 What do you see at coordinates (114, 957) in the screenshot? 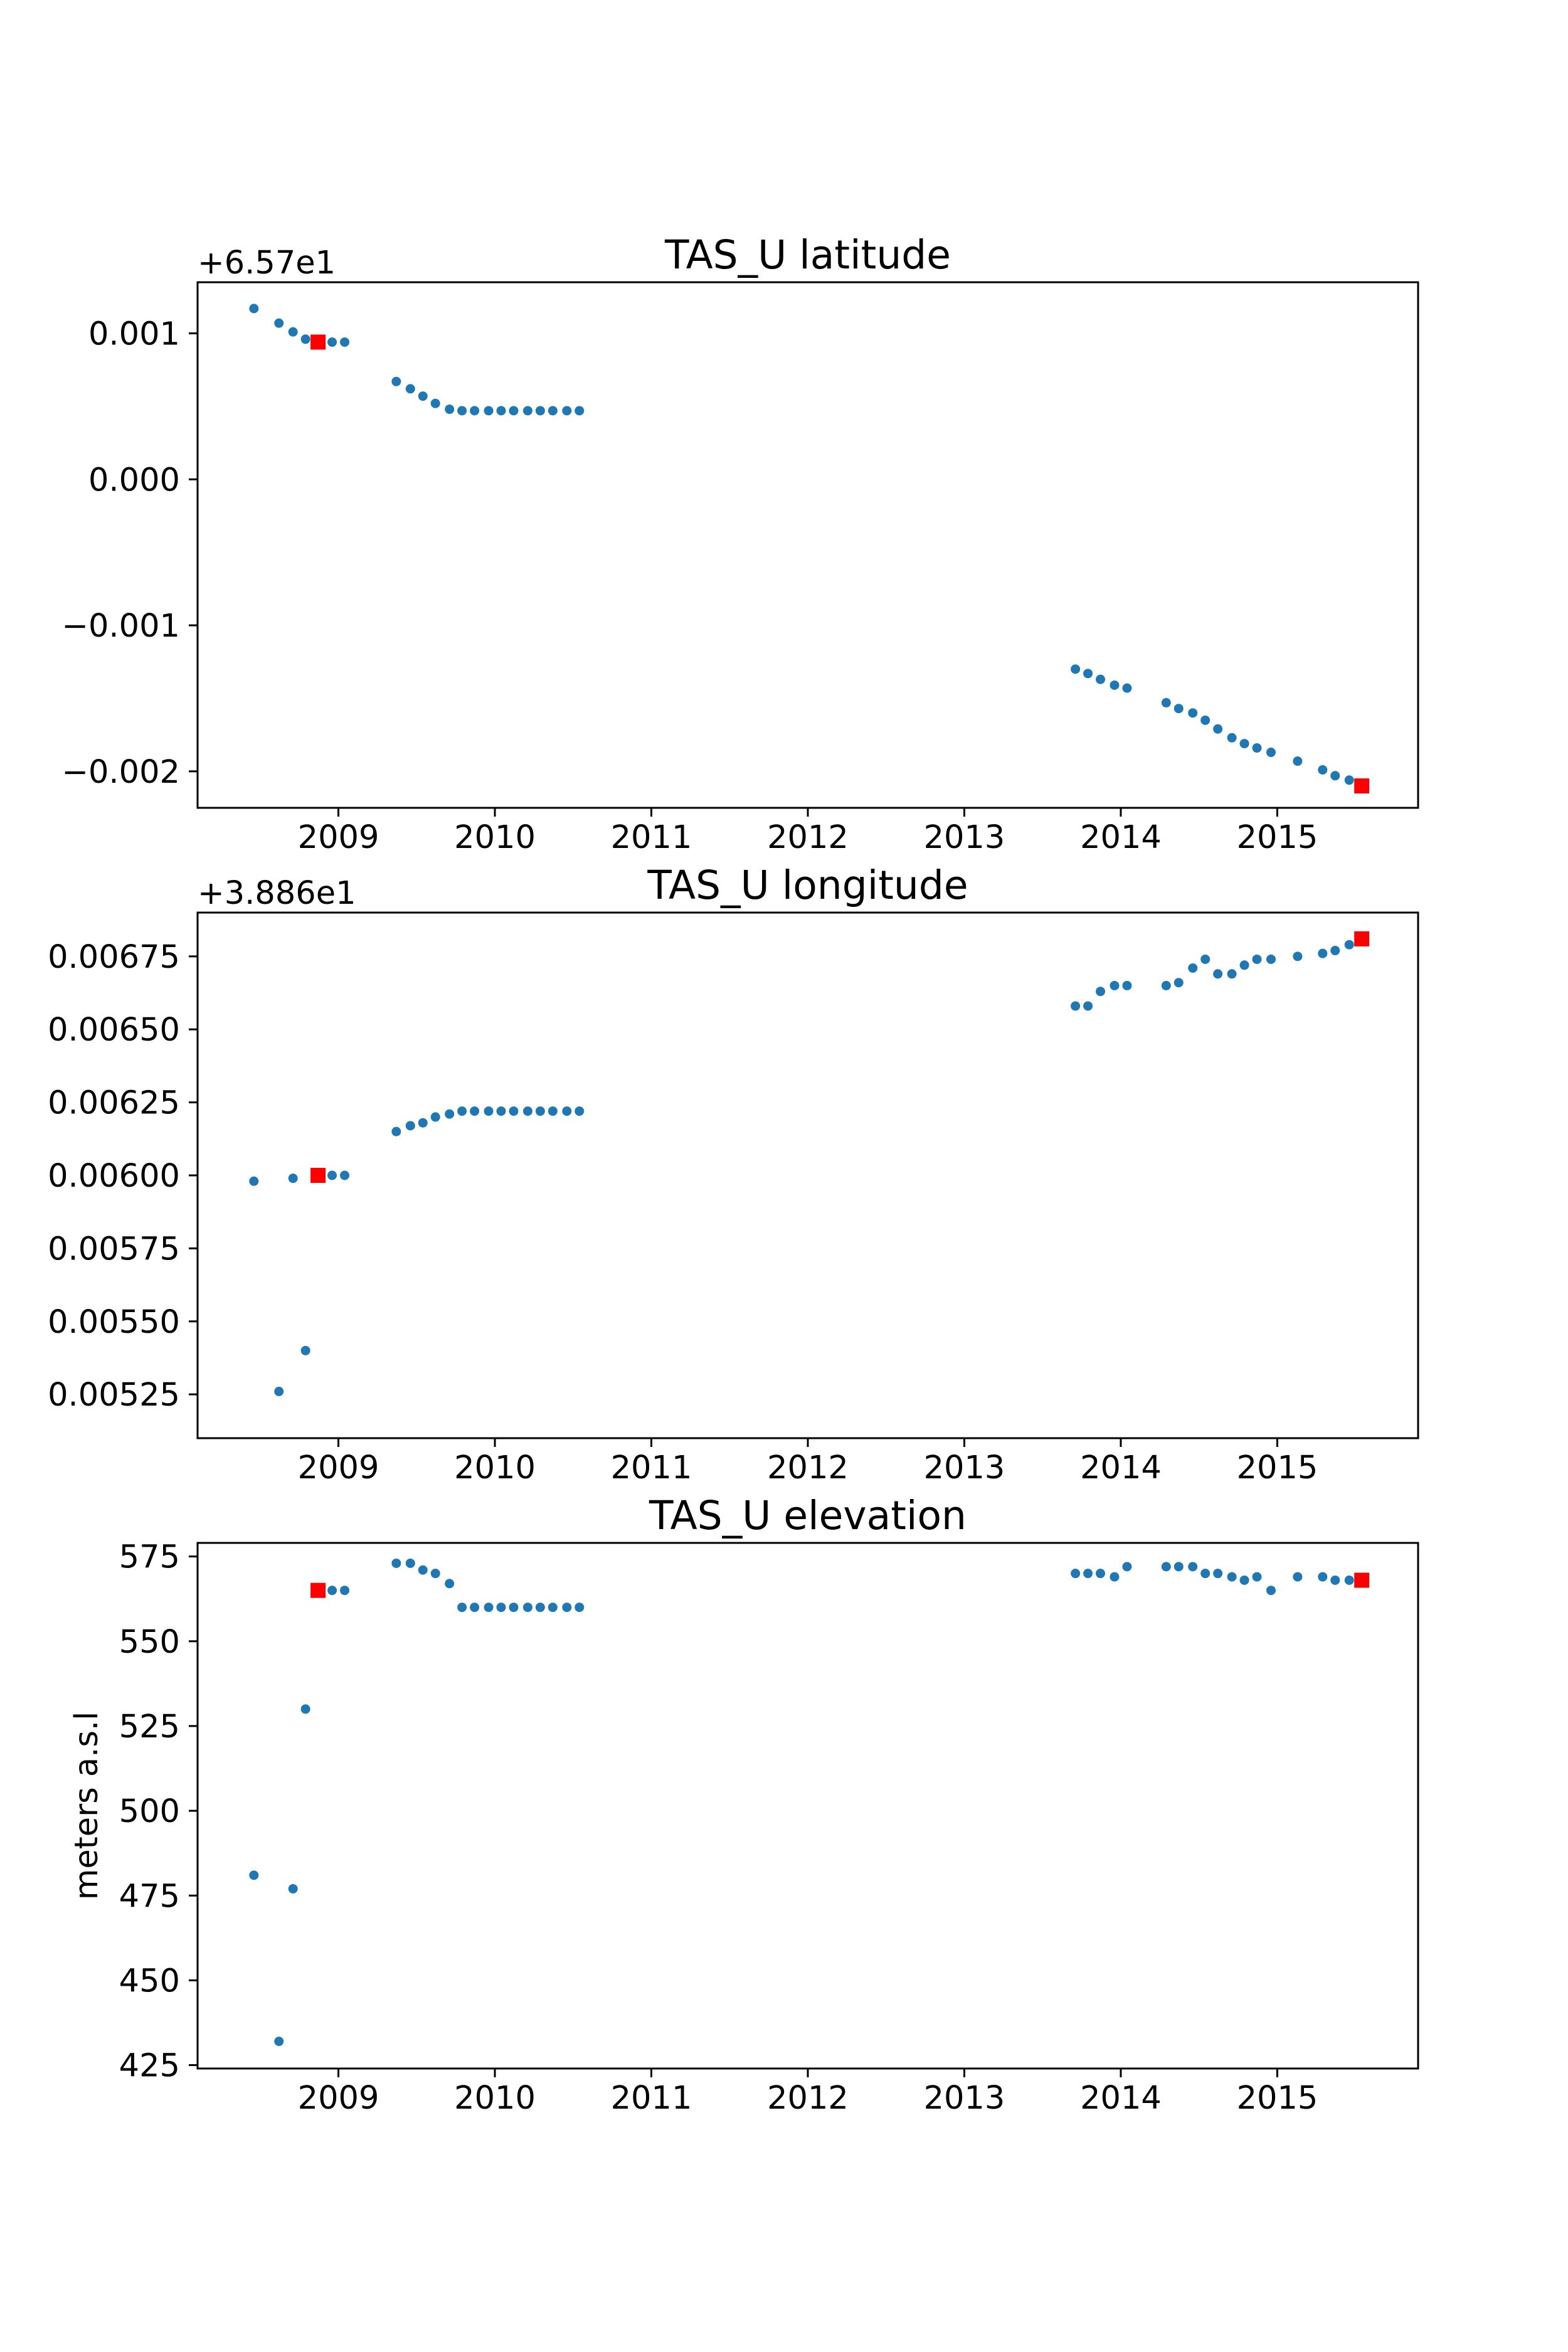
I see `y-tick-label: 0.00675` at bounding box center [114, 957].